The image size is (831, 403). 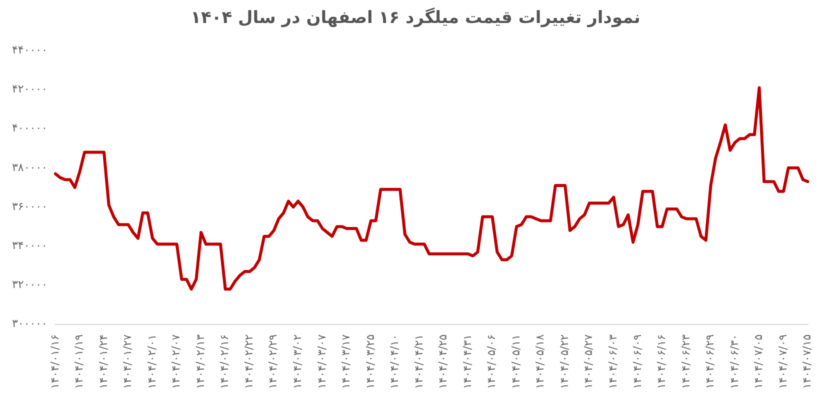 What do you see at coordinates (30, 323) in the screenshot?
I see `y-tick-label: ۳۰۰۰۰۰` at bounding box center [30, 323].